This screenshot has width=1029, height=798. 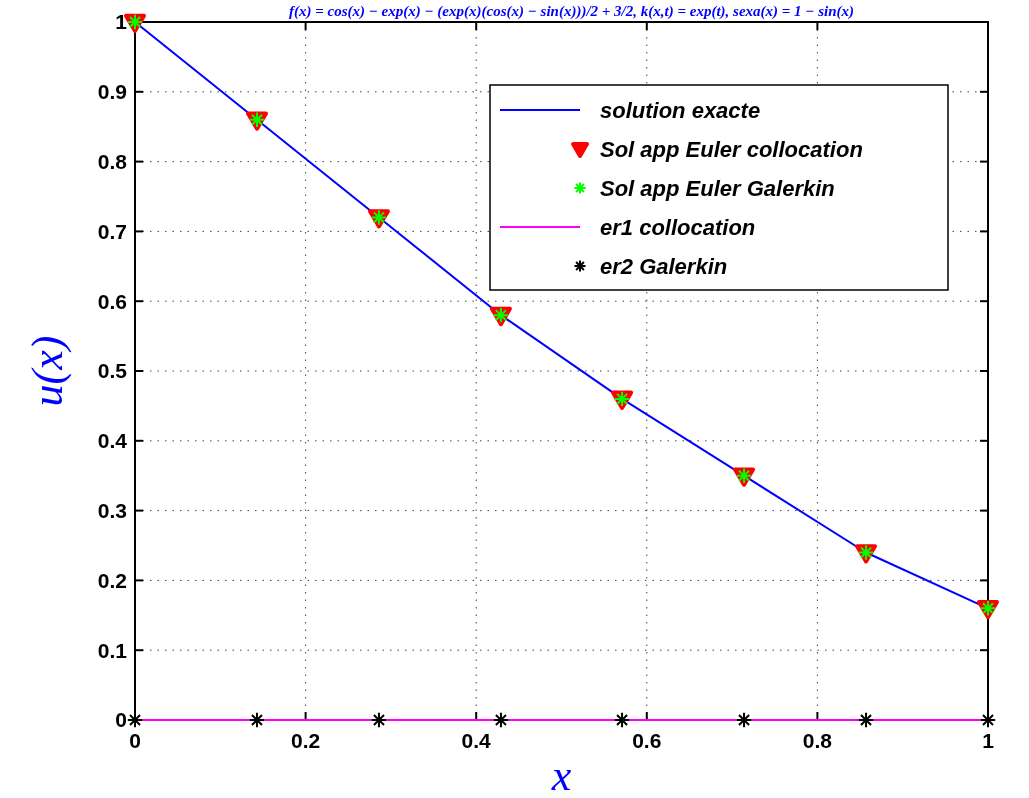 What do you see at coordinates (121, 22) in the screenshot?
I see `y-tick-label: 1` at bounding box center [121, 22].